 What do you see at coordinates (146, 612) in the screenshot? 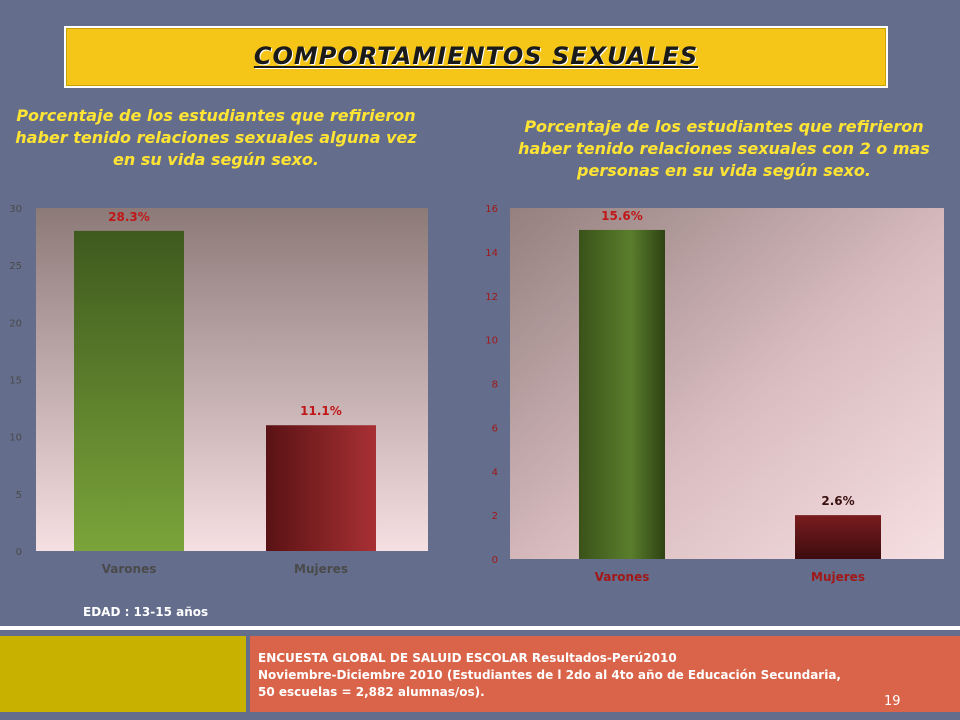
I see `age-note: EDAD : 13-15 años` at bounding box center [146, 612].